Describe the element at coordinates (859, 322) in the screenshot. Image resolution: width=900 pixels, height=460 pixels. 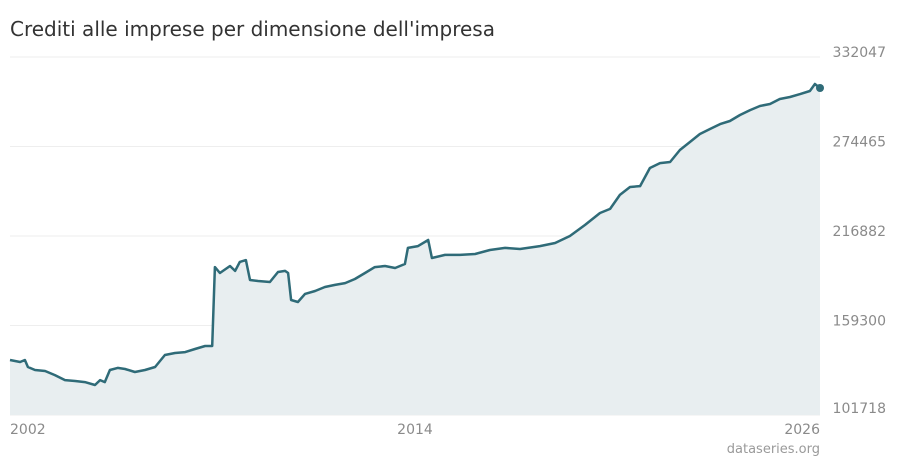
I see `y-tick-label: 159300` at that location.